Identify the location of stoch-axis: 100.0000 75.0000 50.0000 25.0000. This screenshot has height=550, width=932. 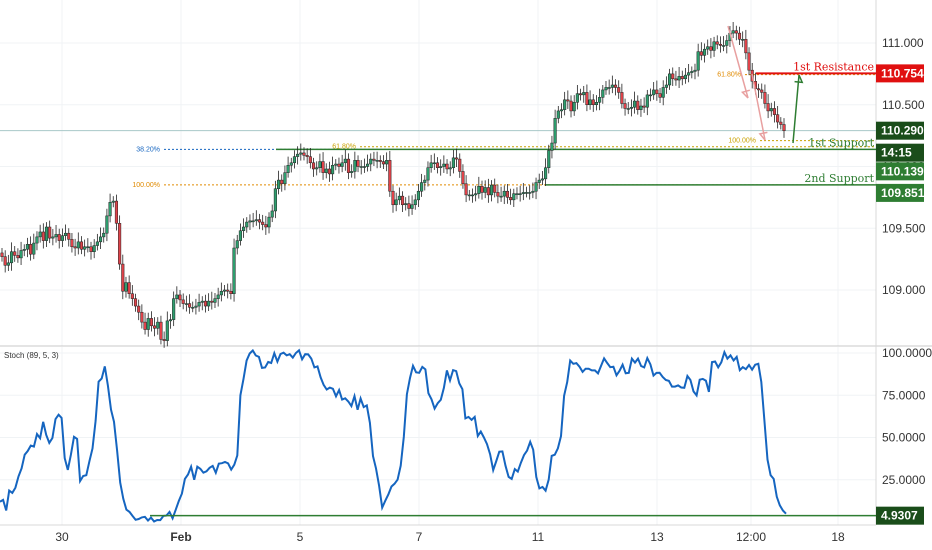
(907, 416).